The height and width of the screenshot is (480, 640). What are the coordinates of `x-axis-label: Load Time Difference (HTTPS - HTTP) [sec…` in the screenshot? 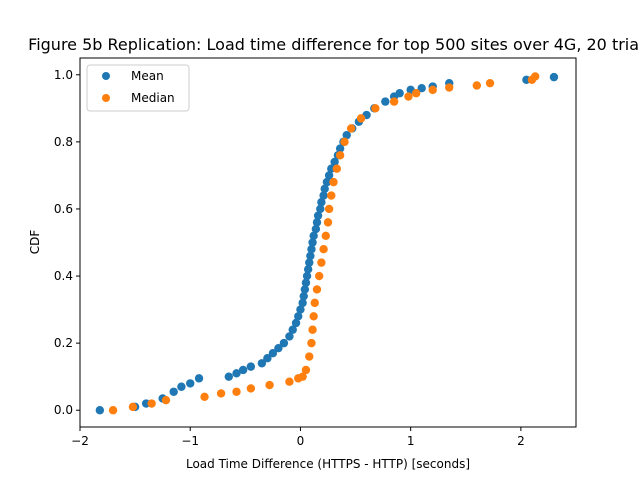 It's located at (328, 464).